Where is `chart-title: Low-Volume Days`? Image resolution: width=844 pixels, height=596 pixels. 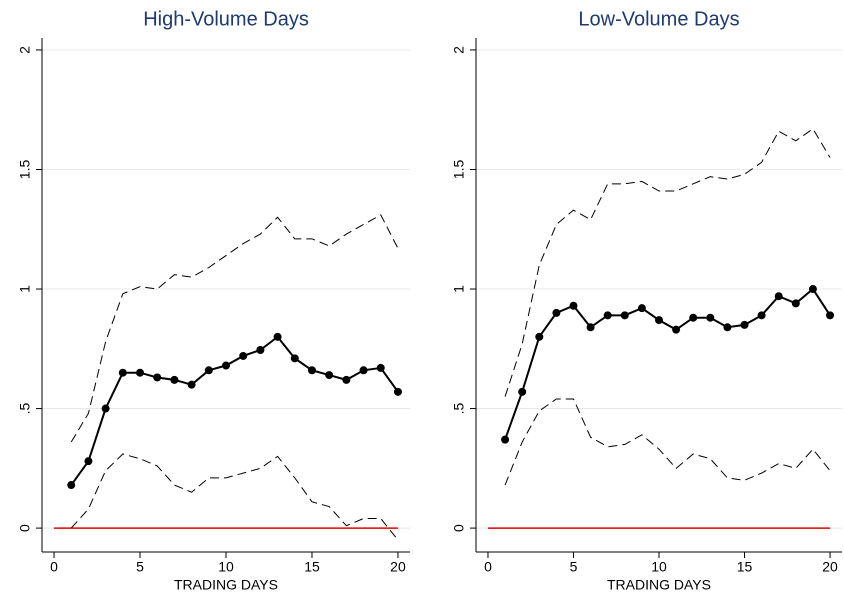
chart-title: Low-Volume Days is located at coordinates (658, 19).